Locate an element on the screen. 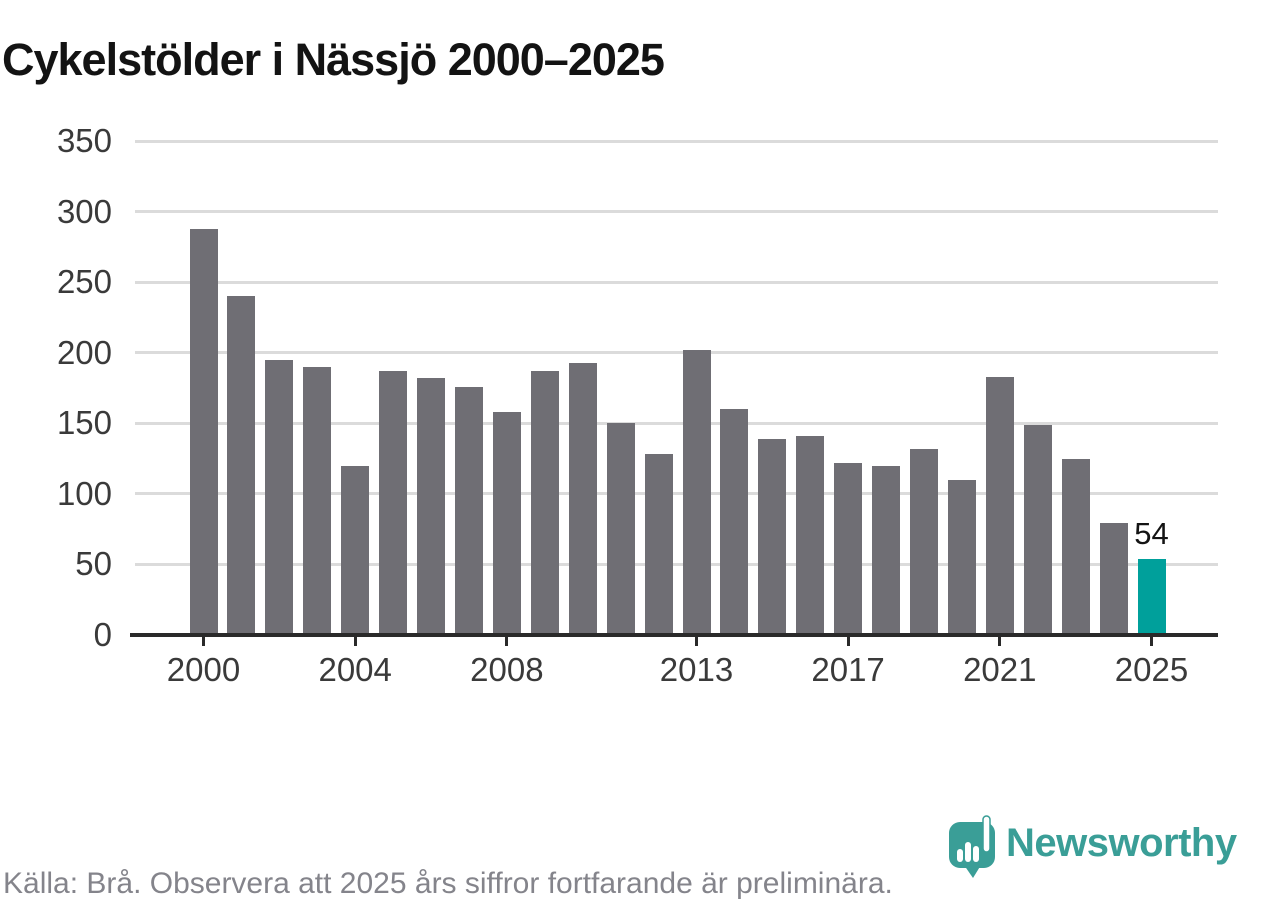  y-tick-label: 250 is located at coordinates (84, 282).